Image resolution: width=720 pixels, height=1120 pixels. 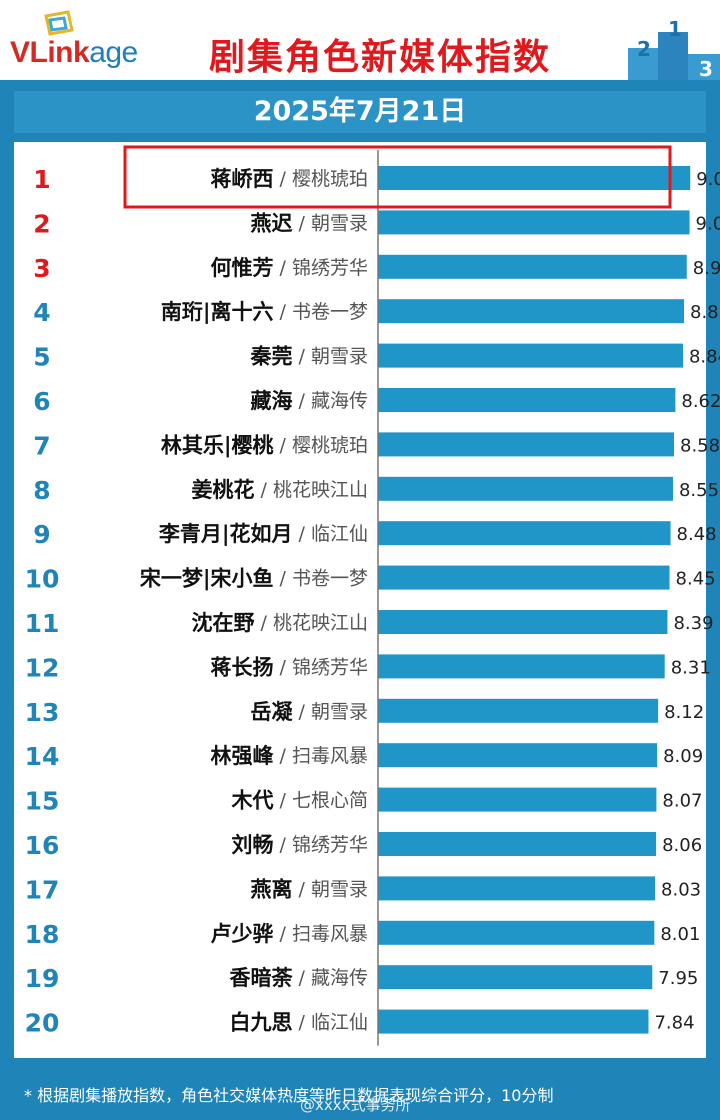 What do you see at coordinates (681, 889) in the screenshot?
I see `value-label: 8.03` at bounding box center [681, 889].